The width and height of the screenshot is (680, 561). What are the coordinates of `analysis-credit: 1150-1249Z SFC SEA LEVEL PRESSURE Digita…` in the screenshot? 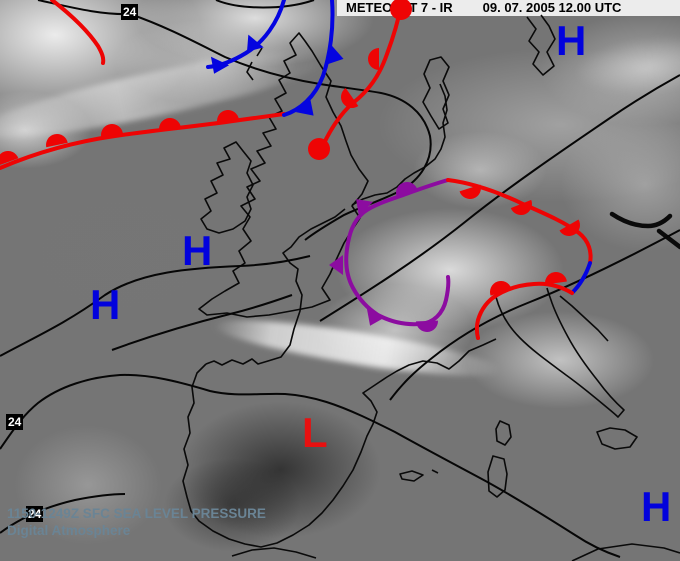 It's located at (136, 522).